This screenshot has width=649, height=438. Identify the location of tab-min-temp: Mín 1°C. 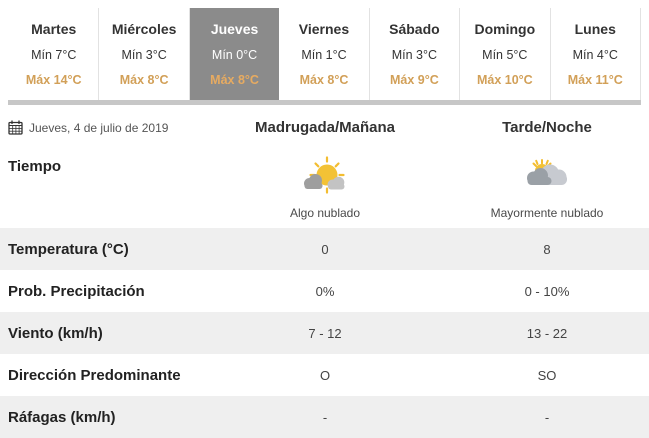
(324, 55).